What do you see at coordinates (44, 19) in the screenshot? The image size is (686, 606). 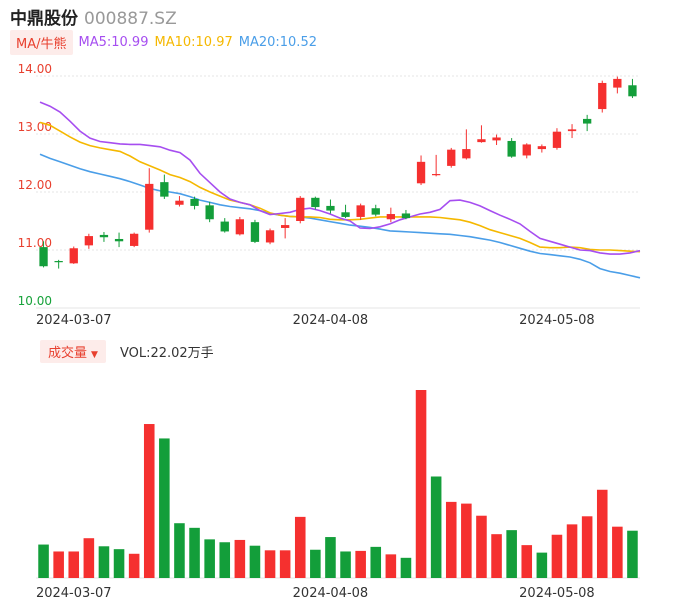 I see `stock-name: 中鼎股份` at bounding box center [44, 19].